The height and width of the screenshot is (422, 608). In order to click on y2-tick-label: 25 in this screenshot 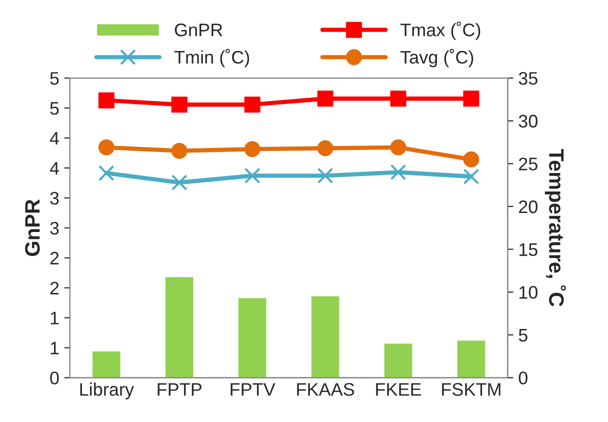, I will do `click(528, 164)`.